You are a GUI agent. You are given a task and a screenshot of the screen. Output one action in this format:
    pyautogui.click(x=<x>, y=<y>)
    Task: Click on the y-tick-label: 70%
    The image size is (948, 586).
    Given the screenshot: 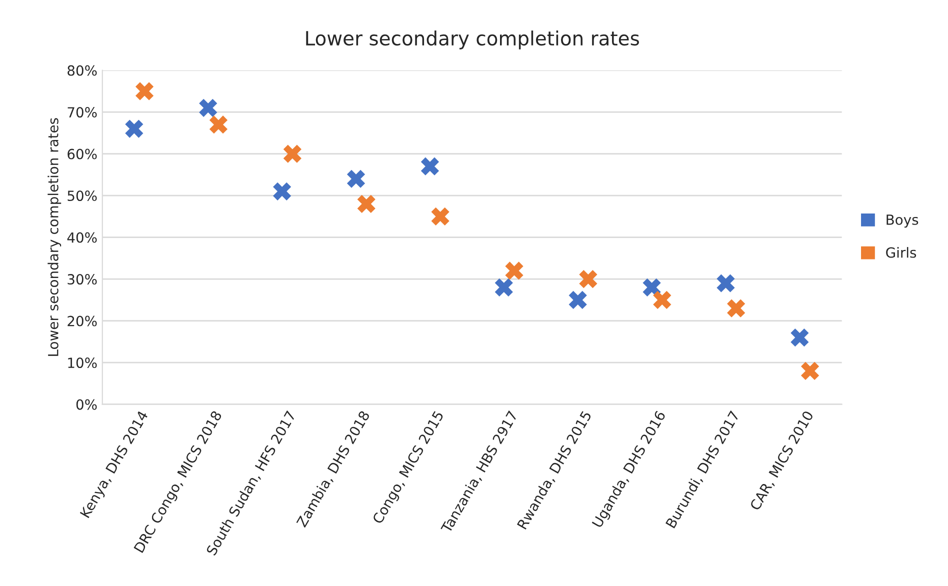 What is the action you would take?
    pyautogui.click(x=82, y=112)
    